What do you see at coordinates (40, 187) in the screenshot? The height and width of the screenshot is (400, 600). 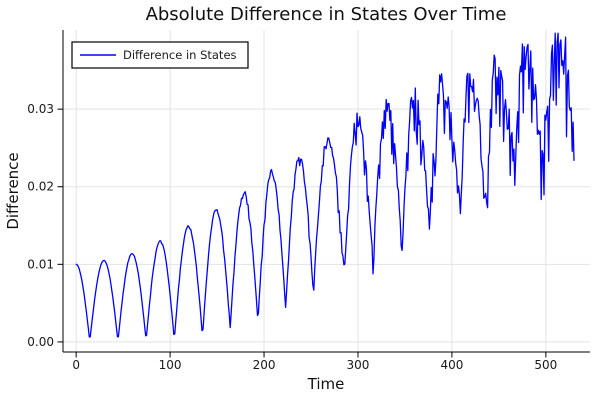 I see `y-tick-label: 0.02` at bounding box center [40, 187].